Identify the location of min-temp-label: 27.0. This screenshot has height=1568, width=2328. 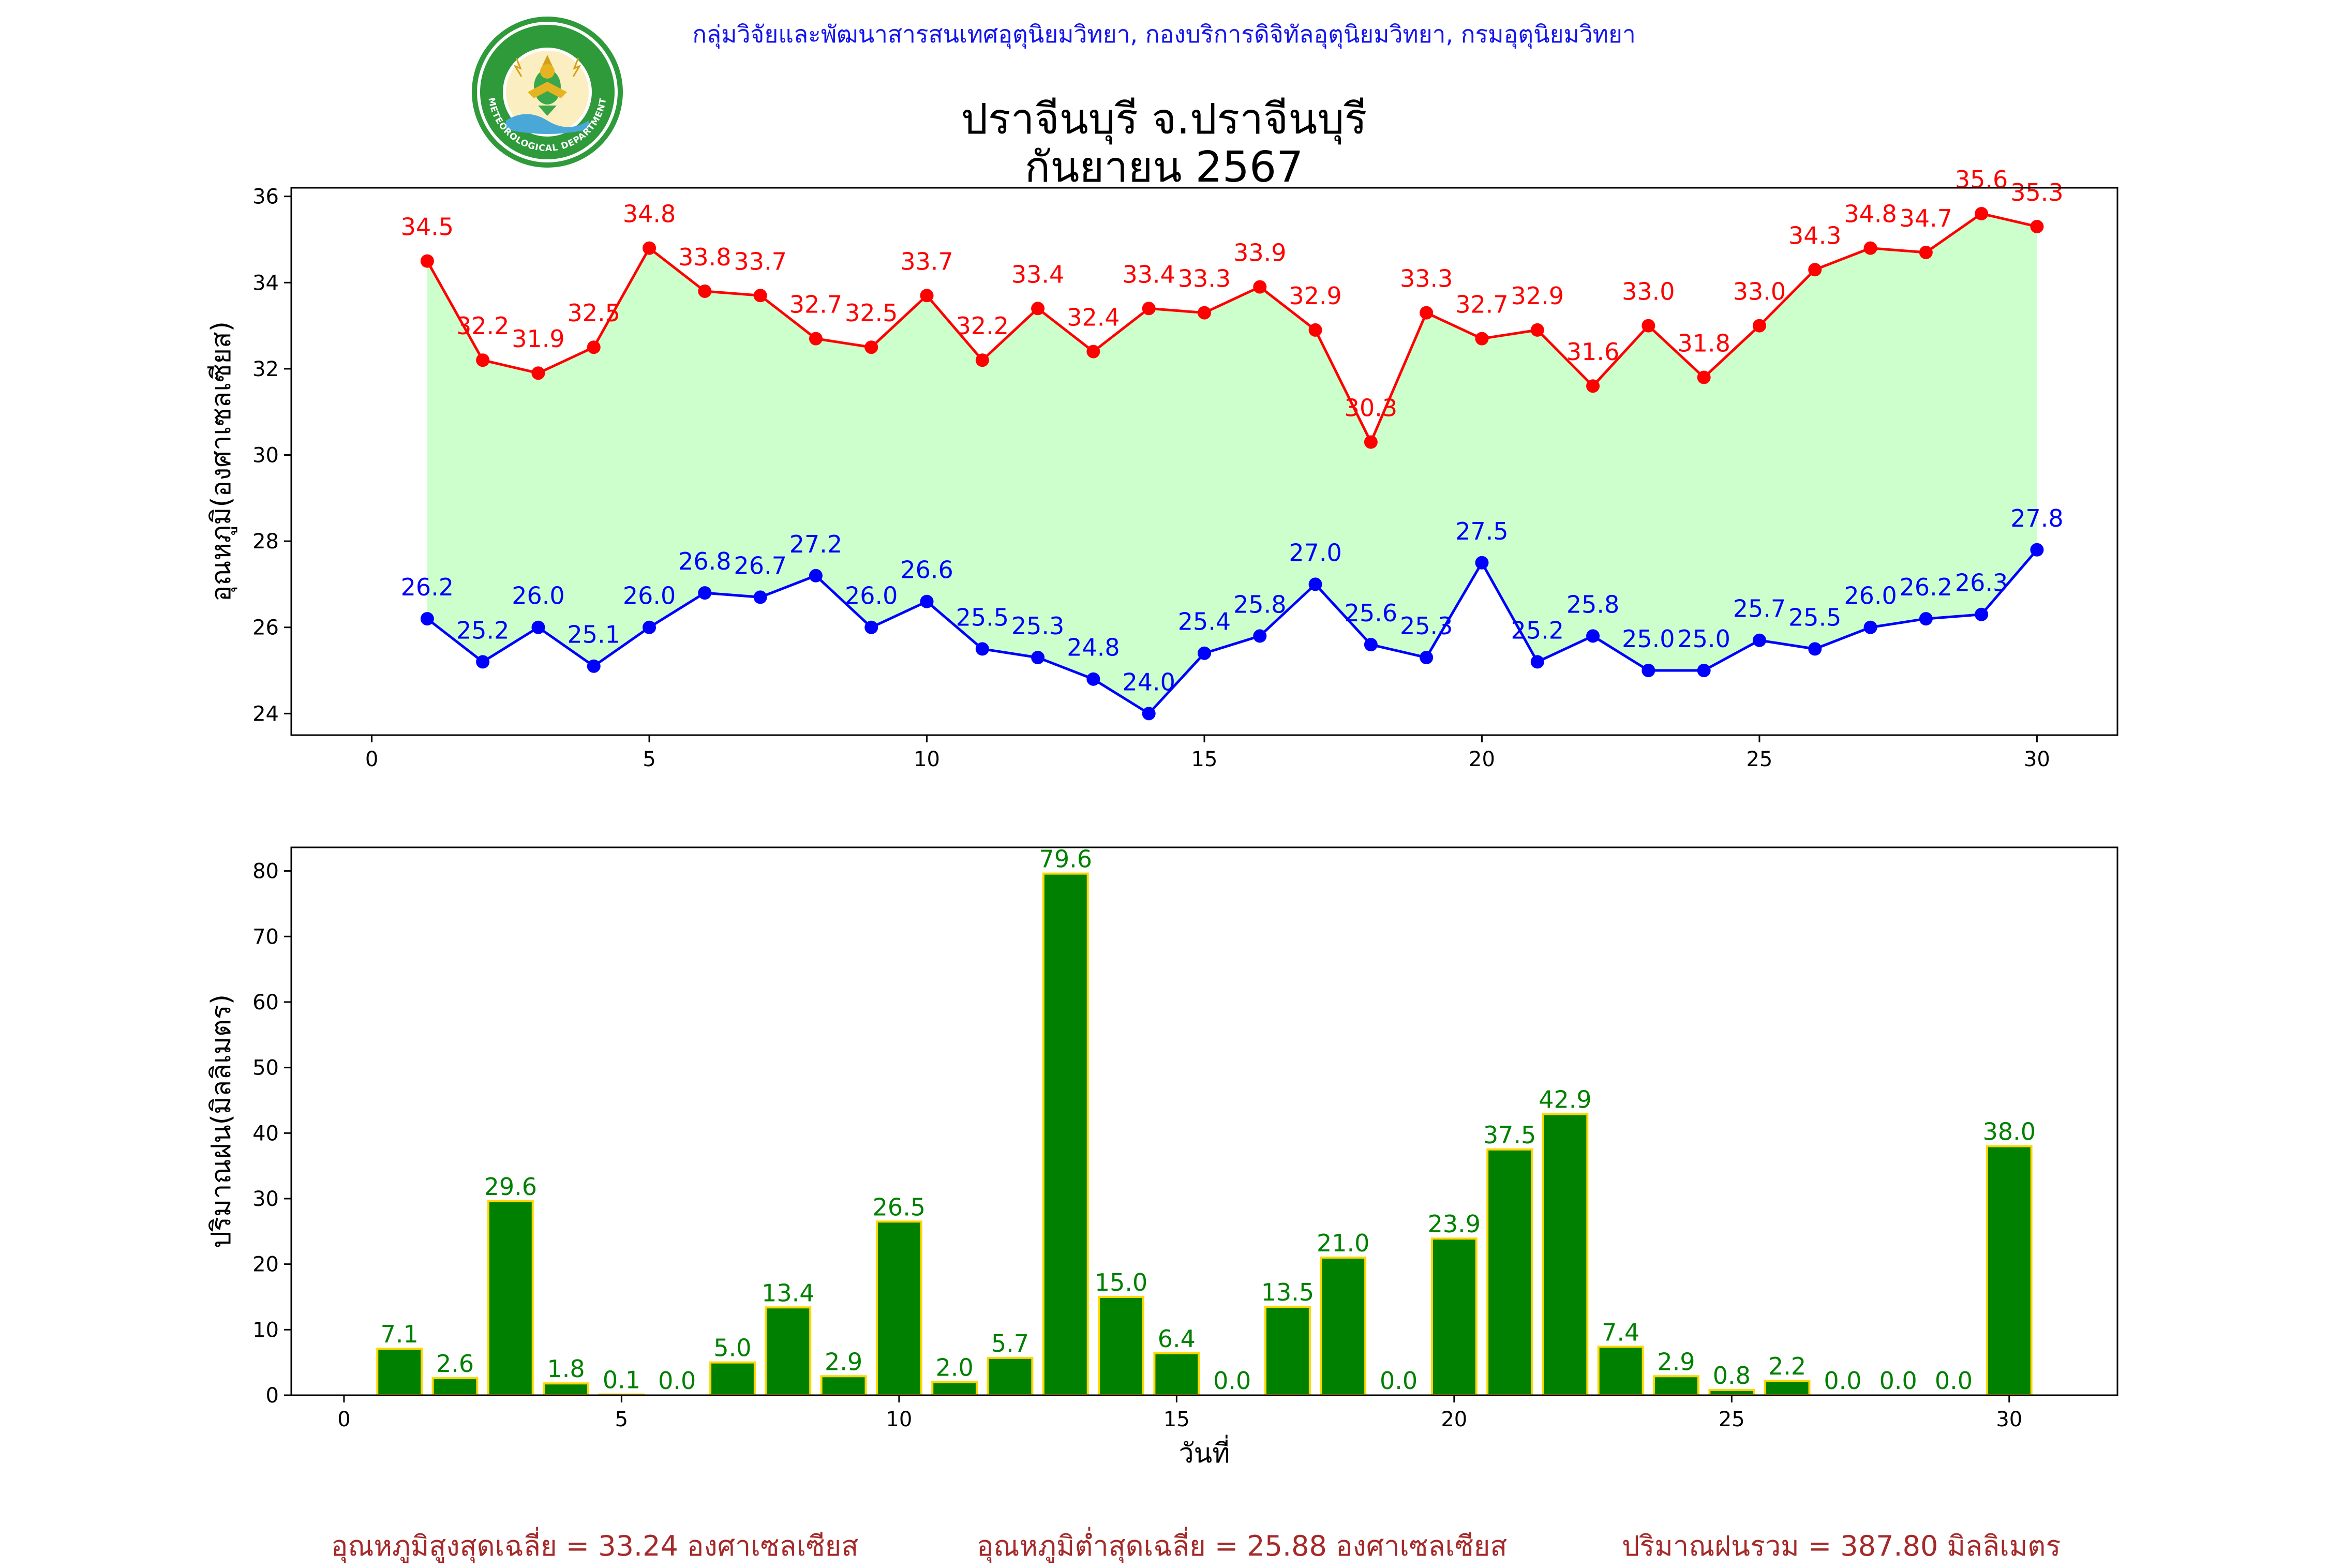
(1315, 552).